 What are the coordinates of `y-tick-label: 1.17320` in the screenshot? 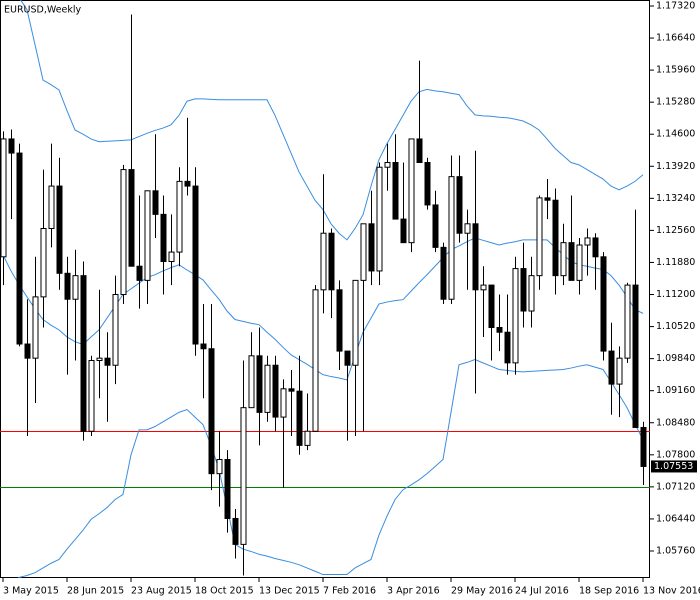 It's located at (675, 5).